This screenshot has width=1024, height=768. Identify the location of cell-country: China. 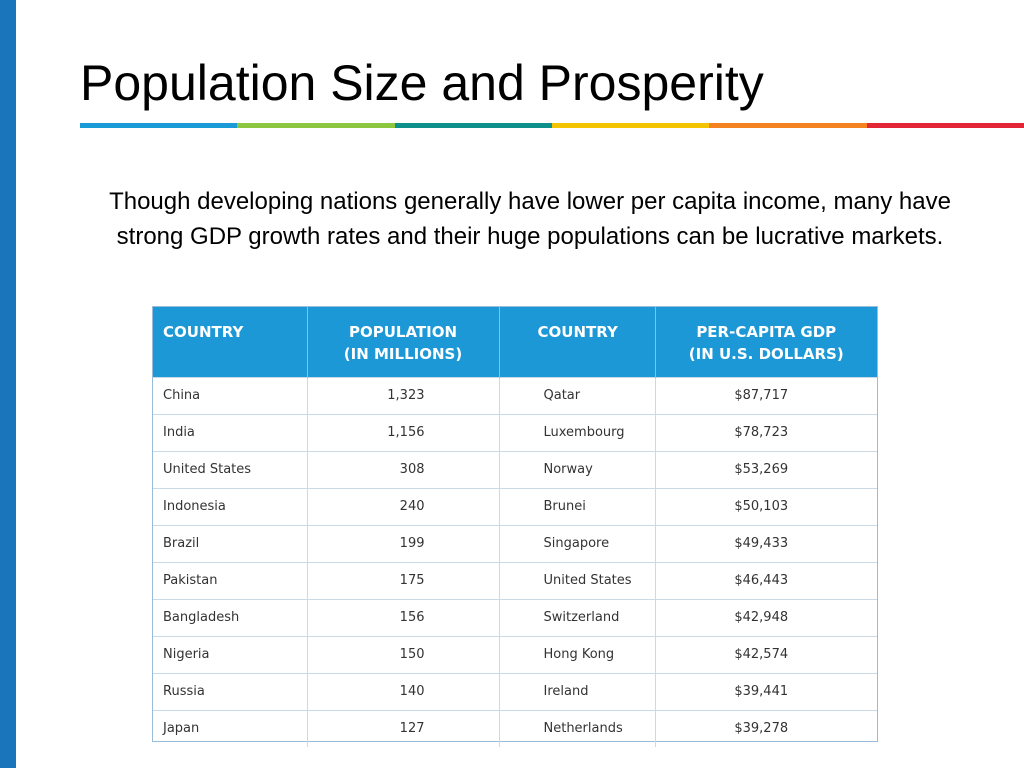
(230, 395).